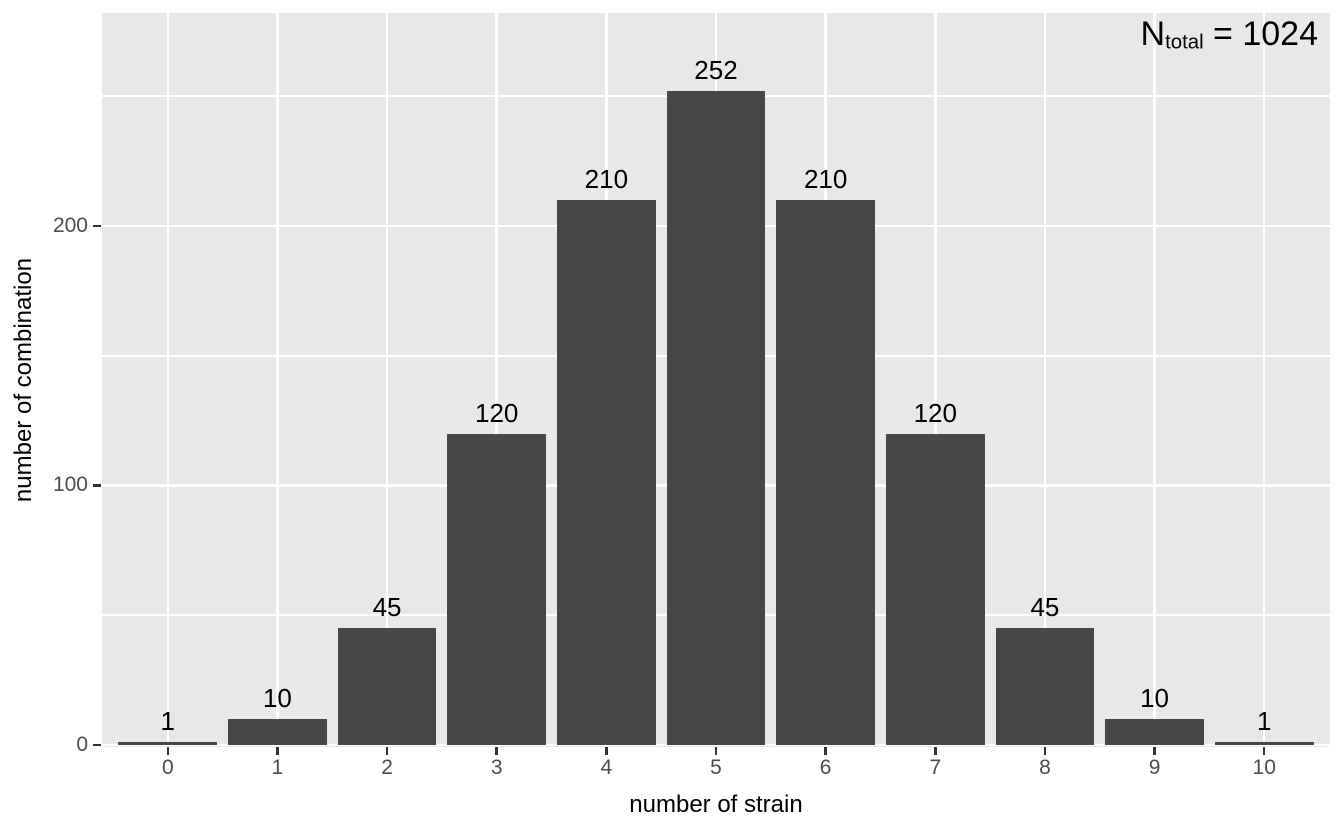  Describe the element at coordinates (1260, 34) in the screenshot. I see `annotation-rest: = 1024` at that location.